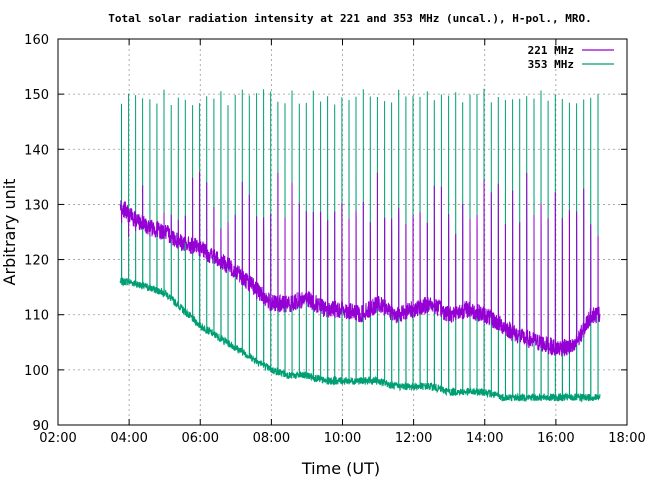 The width and height of the screenshot is (650, 480). Describe the element at coordinates (36, 150) in the screenshot. I see `y-tick-label: 140` at that location.